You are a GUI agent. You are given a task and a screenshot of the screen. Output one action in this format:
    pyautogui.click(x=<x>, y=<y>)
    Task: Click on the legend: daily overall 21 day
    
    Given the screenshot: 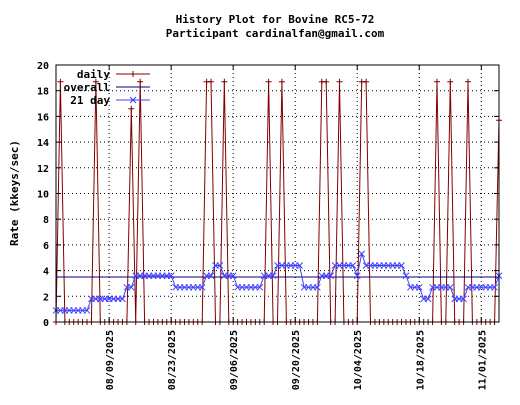 What is the action you would take?
    pyautogui.click(x=107, y=87)
    